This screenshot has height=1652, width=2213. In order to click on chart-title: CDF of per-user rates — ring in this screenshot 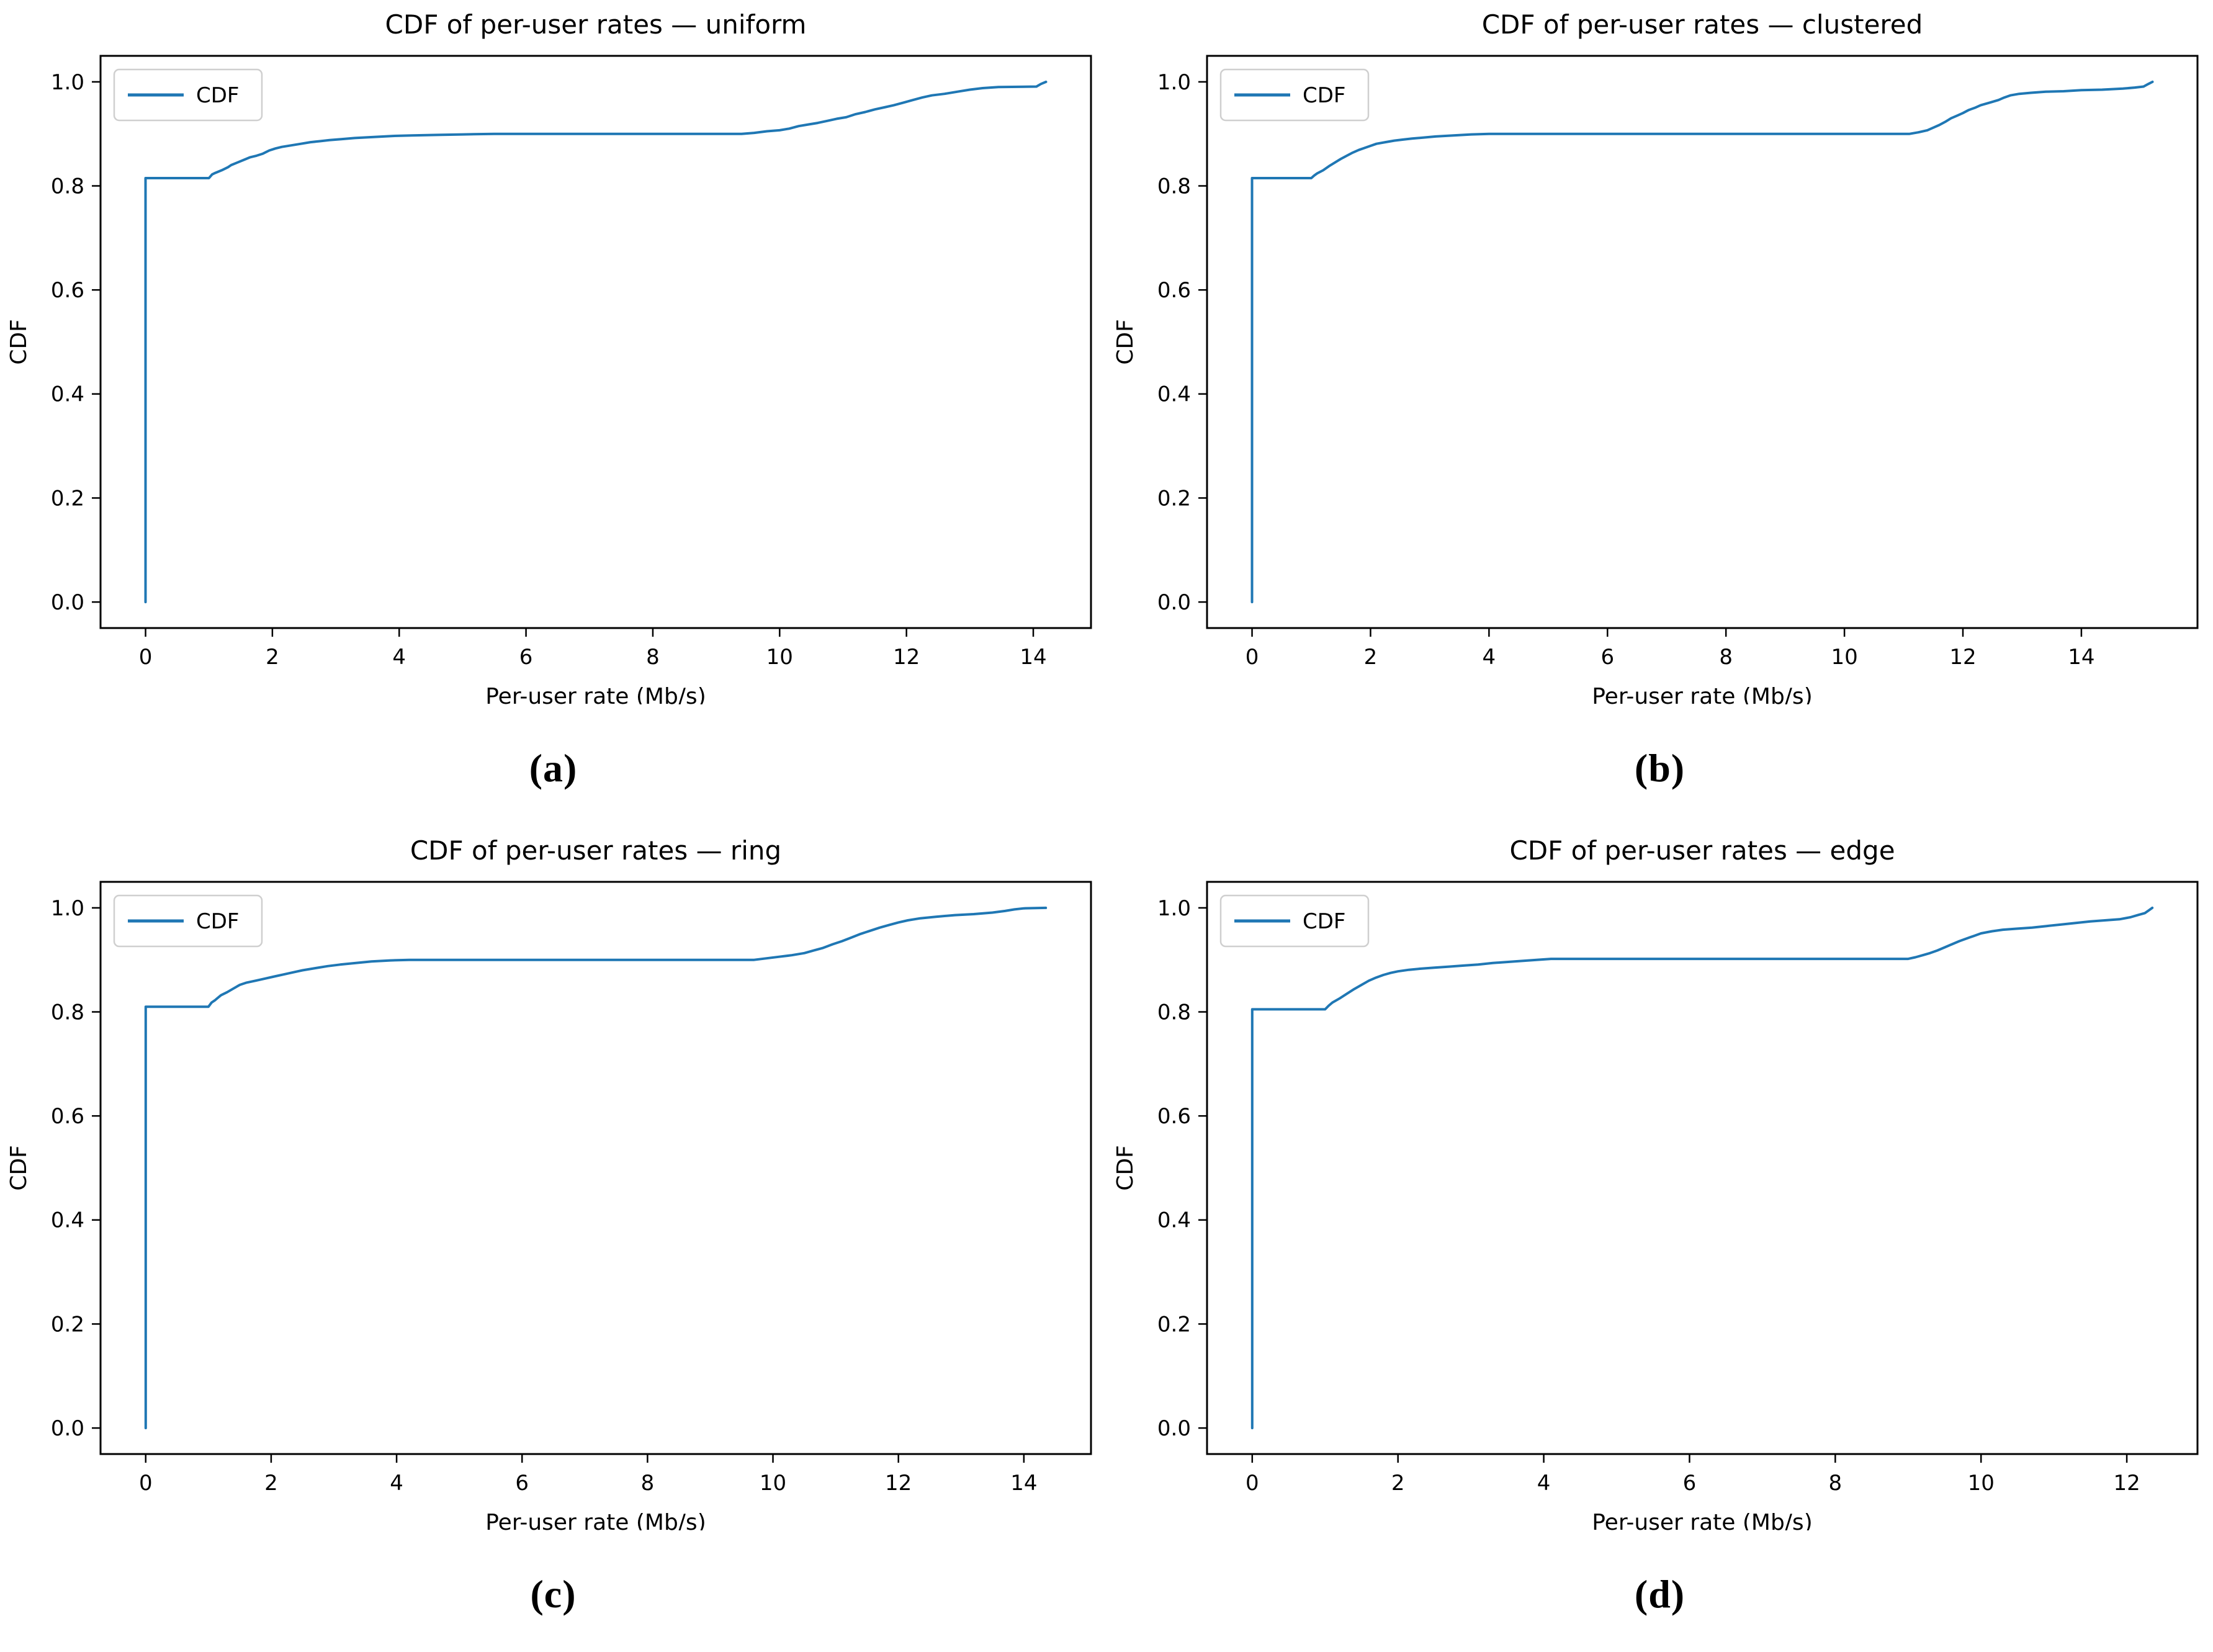, I will do `click(595, 850)`.